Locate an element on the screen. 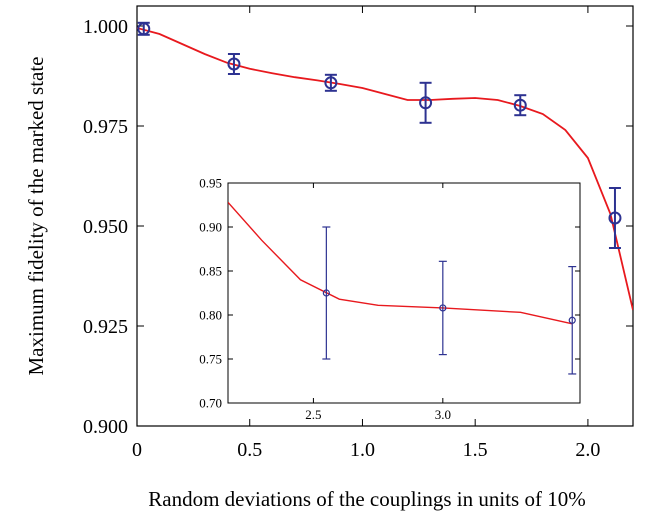 The width and height of the screenshot is (653, 514). main-y-tick-label: 0.925 is located at coordinates (105, 327).